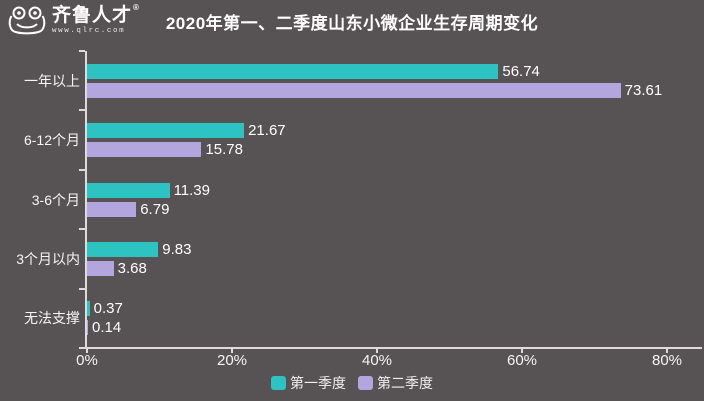  I want to click on bar-value-label: 0.14, so click(107, 328).